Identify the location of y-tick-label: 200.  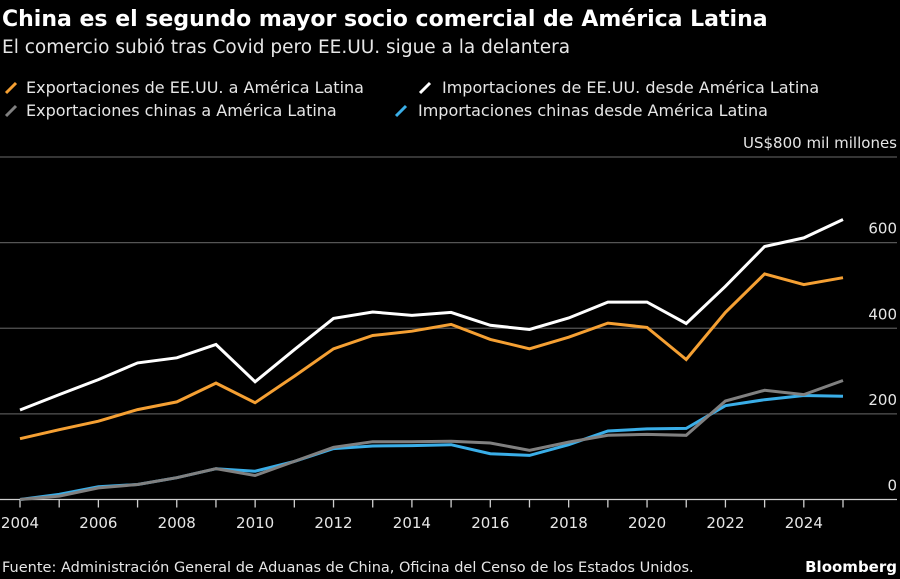
(882, 400).